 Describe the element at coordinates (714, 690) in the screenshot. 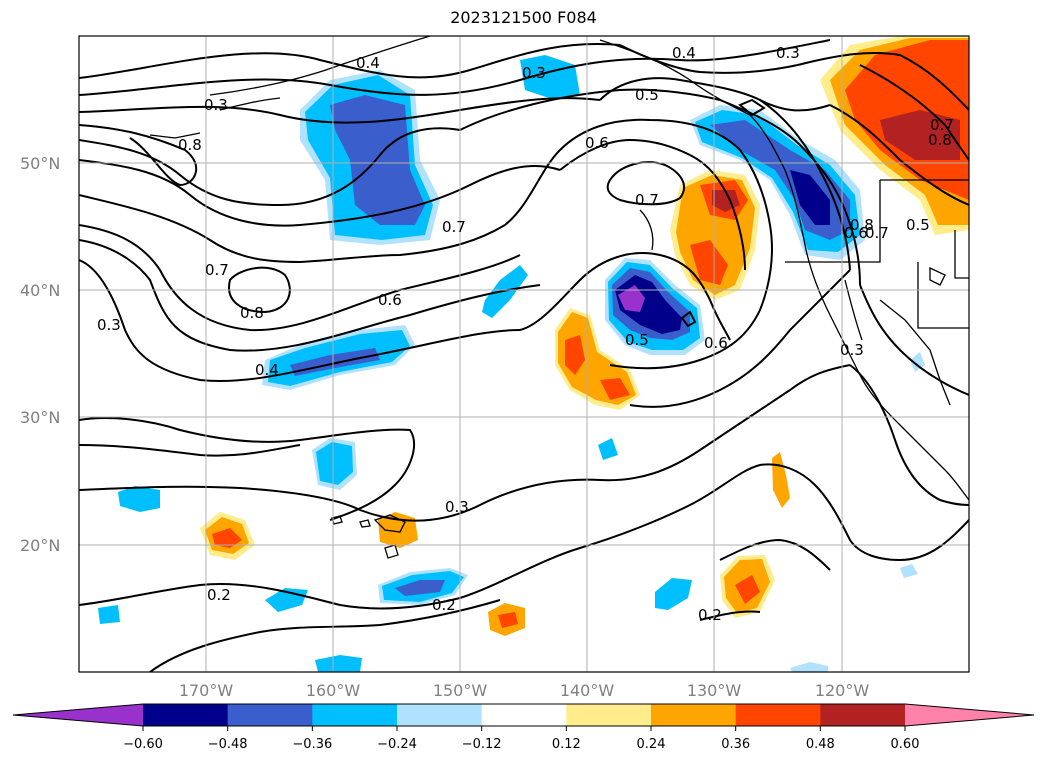

I see `lon-label-130w: 130°W` at that location.